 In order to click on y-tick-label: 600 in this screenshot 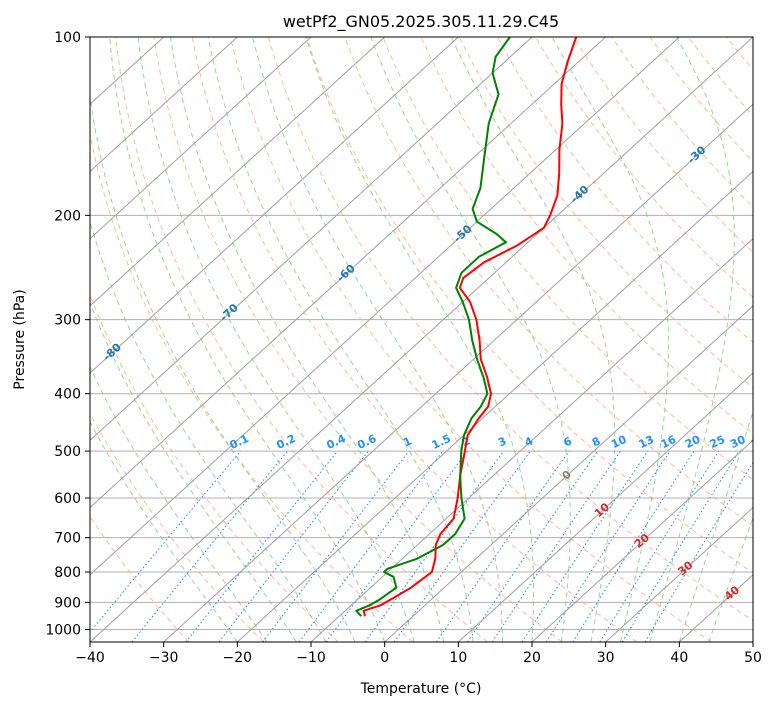, I will do `click(67, 499)`.